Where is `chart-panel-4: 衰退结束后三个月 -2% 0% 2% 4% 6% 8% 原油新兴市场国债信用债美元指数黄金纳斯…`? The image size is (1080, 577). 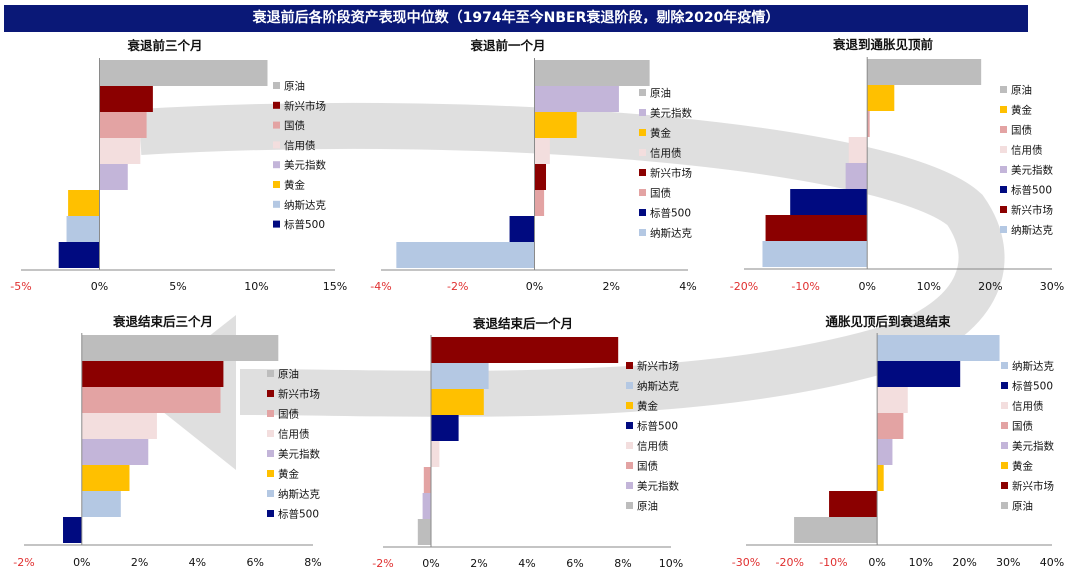 chart-panel-4: 衰退结束后三个月 -2% 0% 2% 4% 6% 8% 原油新兴市场国债信用债美元指数黄金纳斯… is located at coordinates (167, 441).